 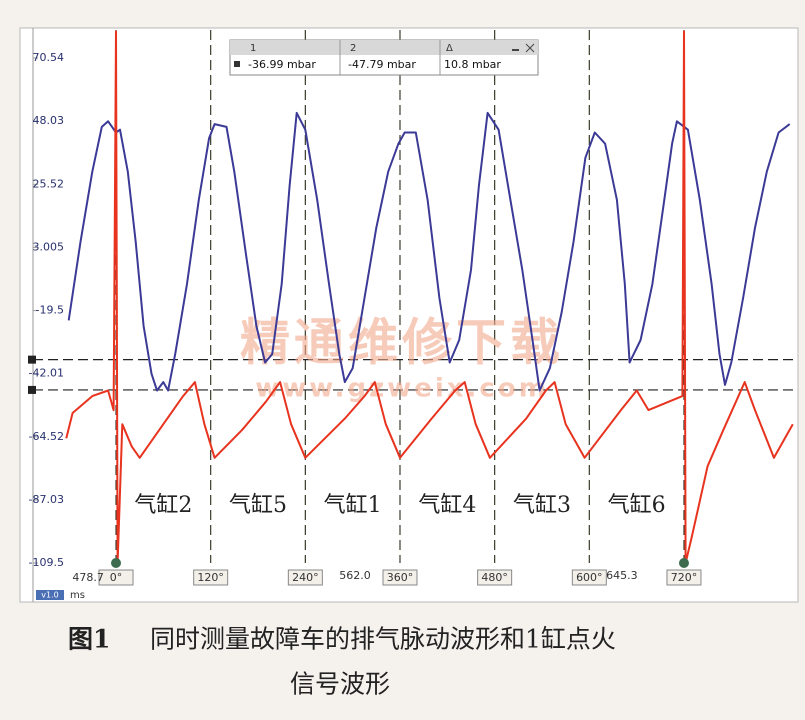 I want to click on watermark-title: 精通维修下载, so click(x=402, y=343).